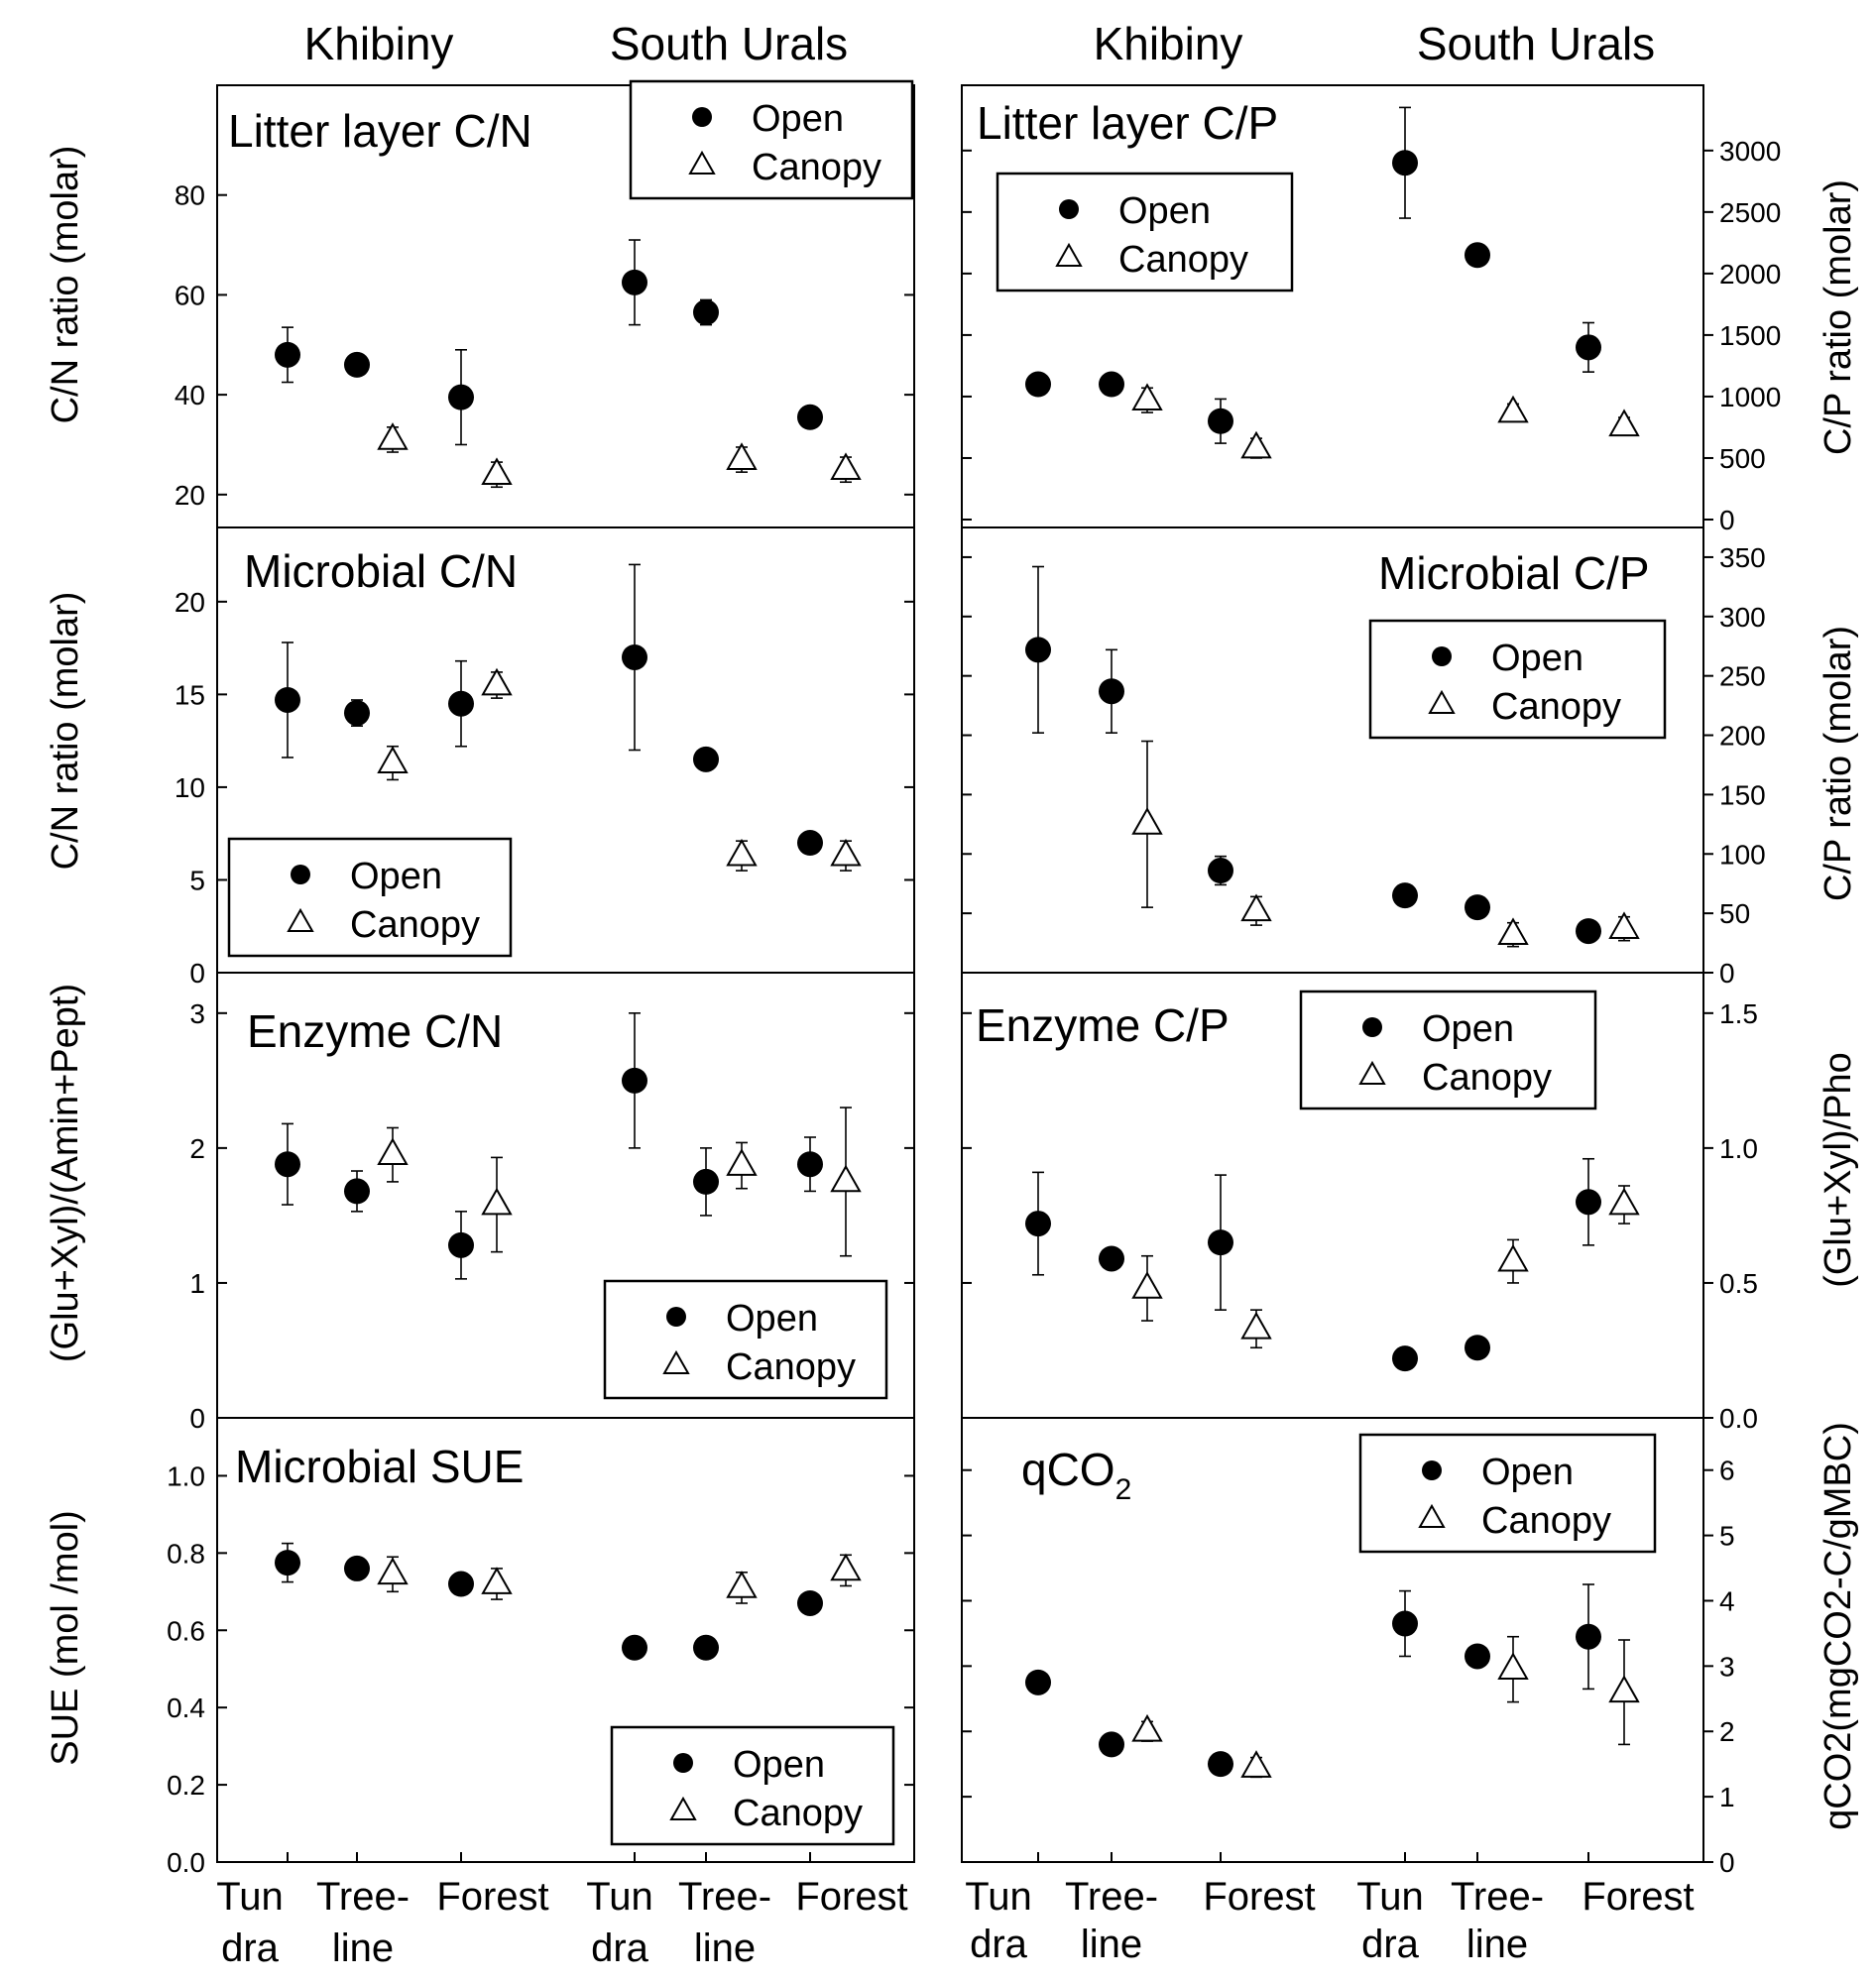 Image resolution: width=1876 pixels, height=1984 pixels. What do you see at coordinates (545, 757) in the screenshot?
I see `panel-microbial-cn: 0 5 10 15 20 Microbial C/N Open Canopy` at bounding box center [545, 757].